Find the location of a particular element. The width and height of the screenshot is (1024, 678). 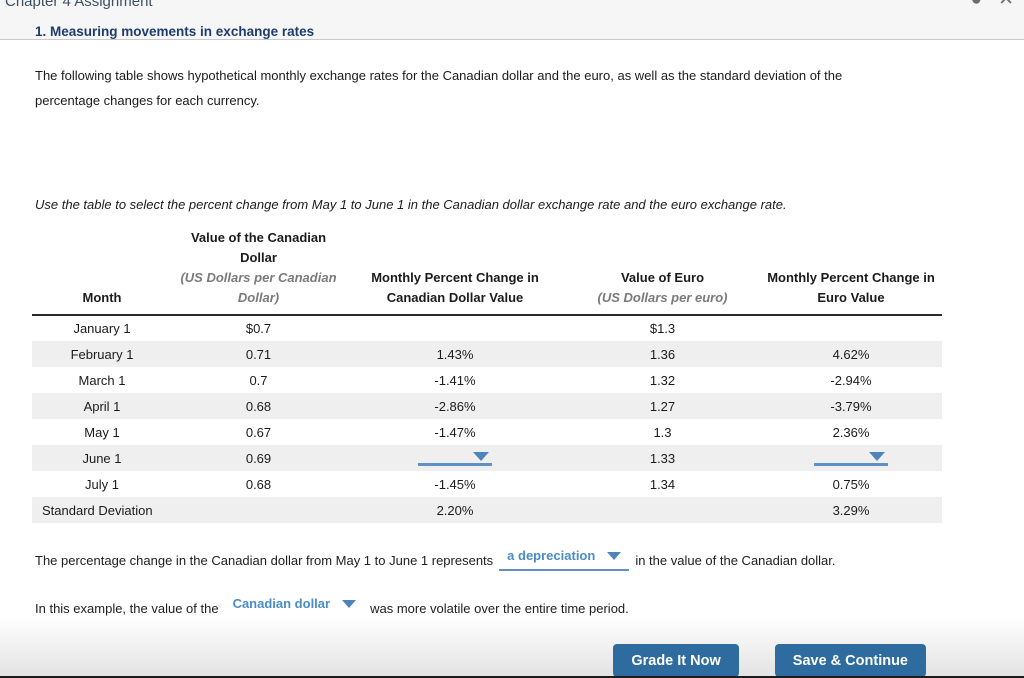

help-icon: ● is located at coordinates (976, 4).